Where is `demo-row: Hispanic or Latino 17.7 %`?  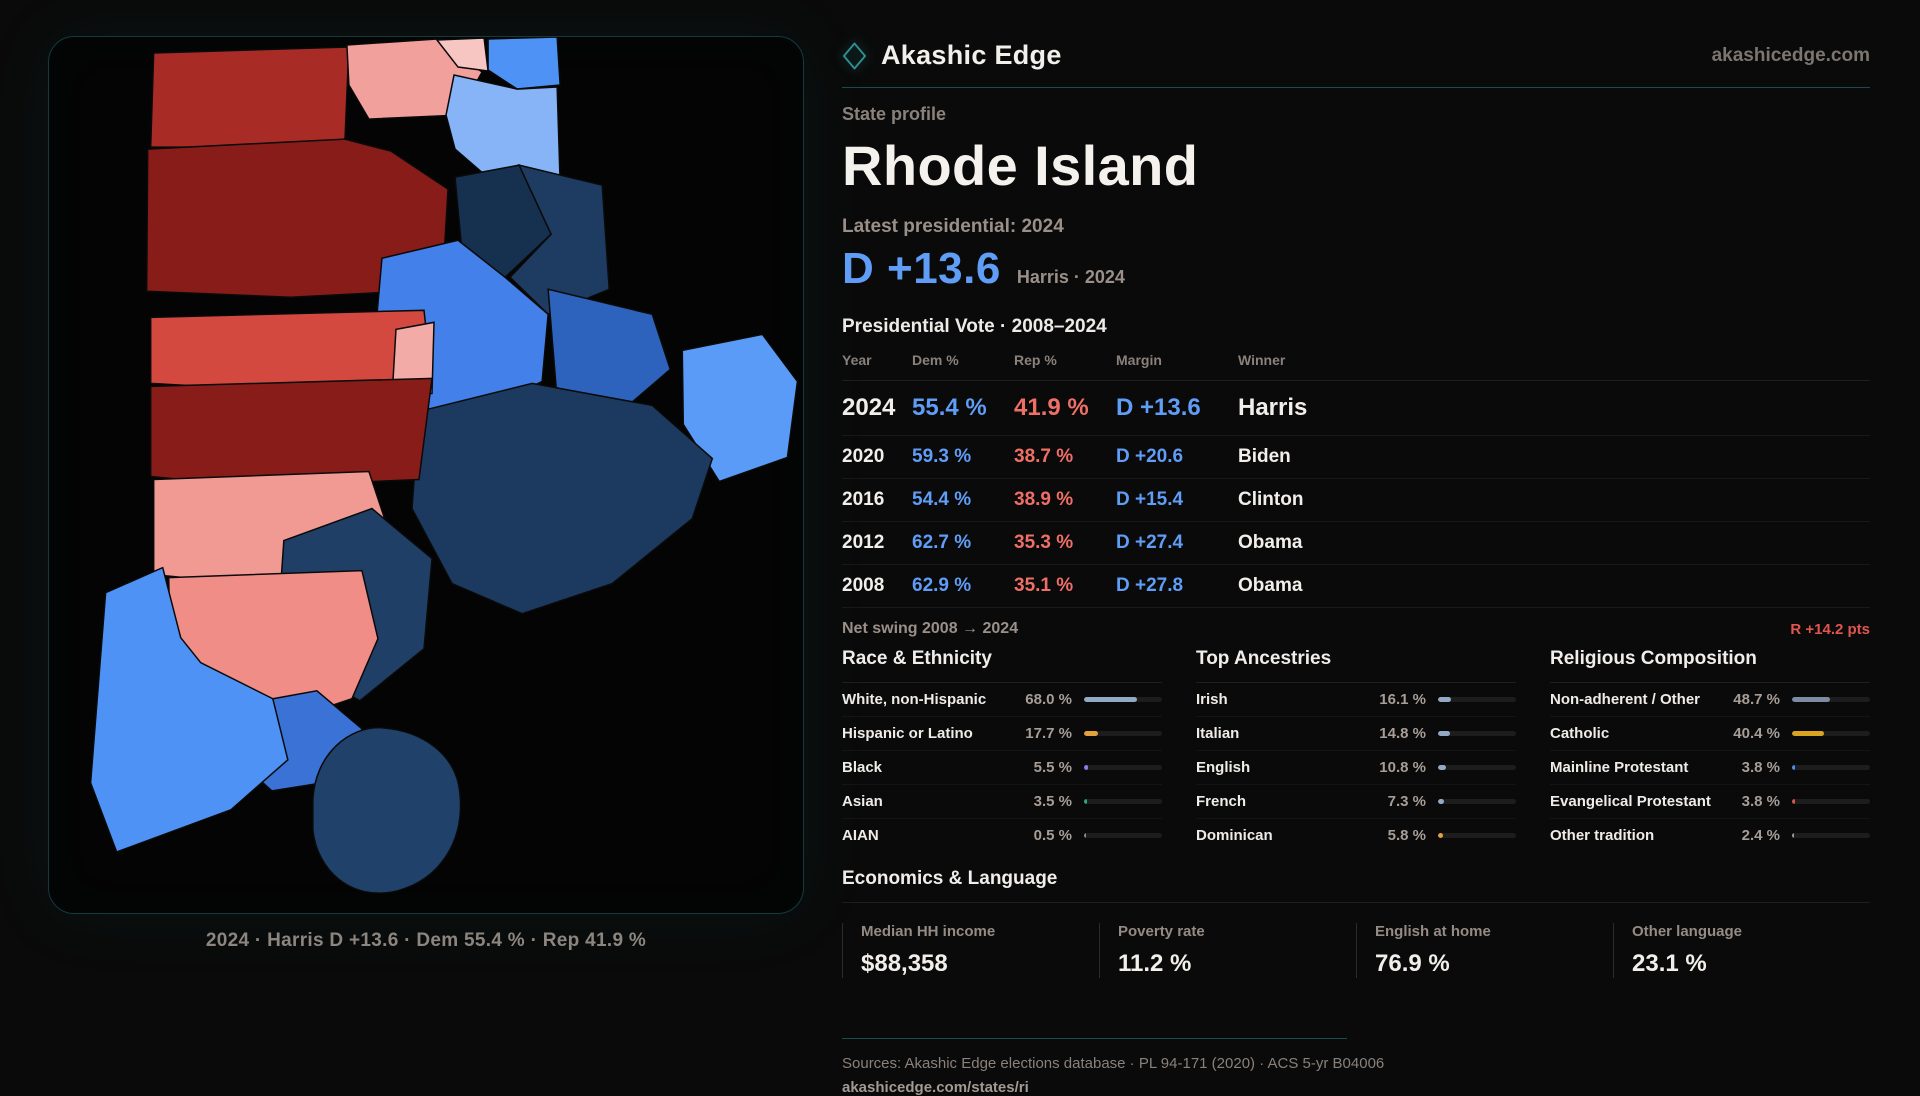
demo-row: Hispanic or Latino 17.7 % is located at coordinates (1002, 734).